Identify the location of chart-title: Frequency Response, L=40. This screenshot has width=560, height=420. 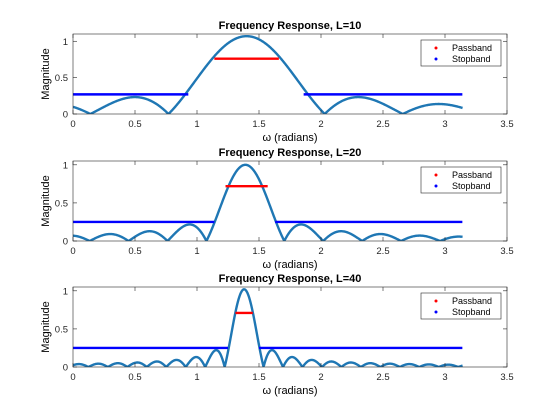
(290, 279).